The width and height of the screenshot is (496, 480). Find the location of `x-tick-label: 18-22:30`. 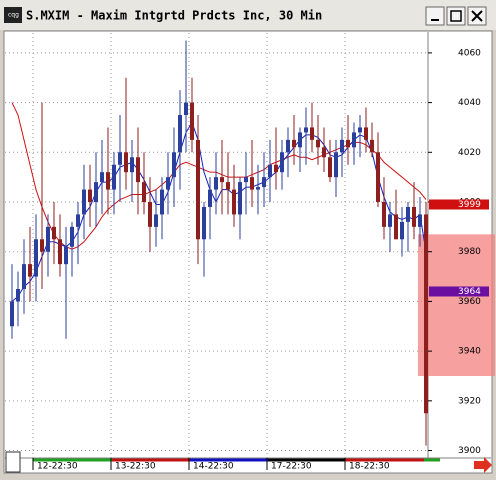

x-tick-label: 18-22:30 is located at coordinates (369, 467).